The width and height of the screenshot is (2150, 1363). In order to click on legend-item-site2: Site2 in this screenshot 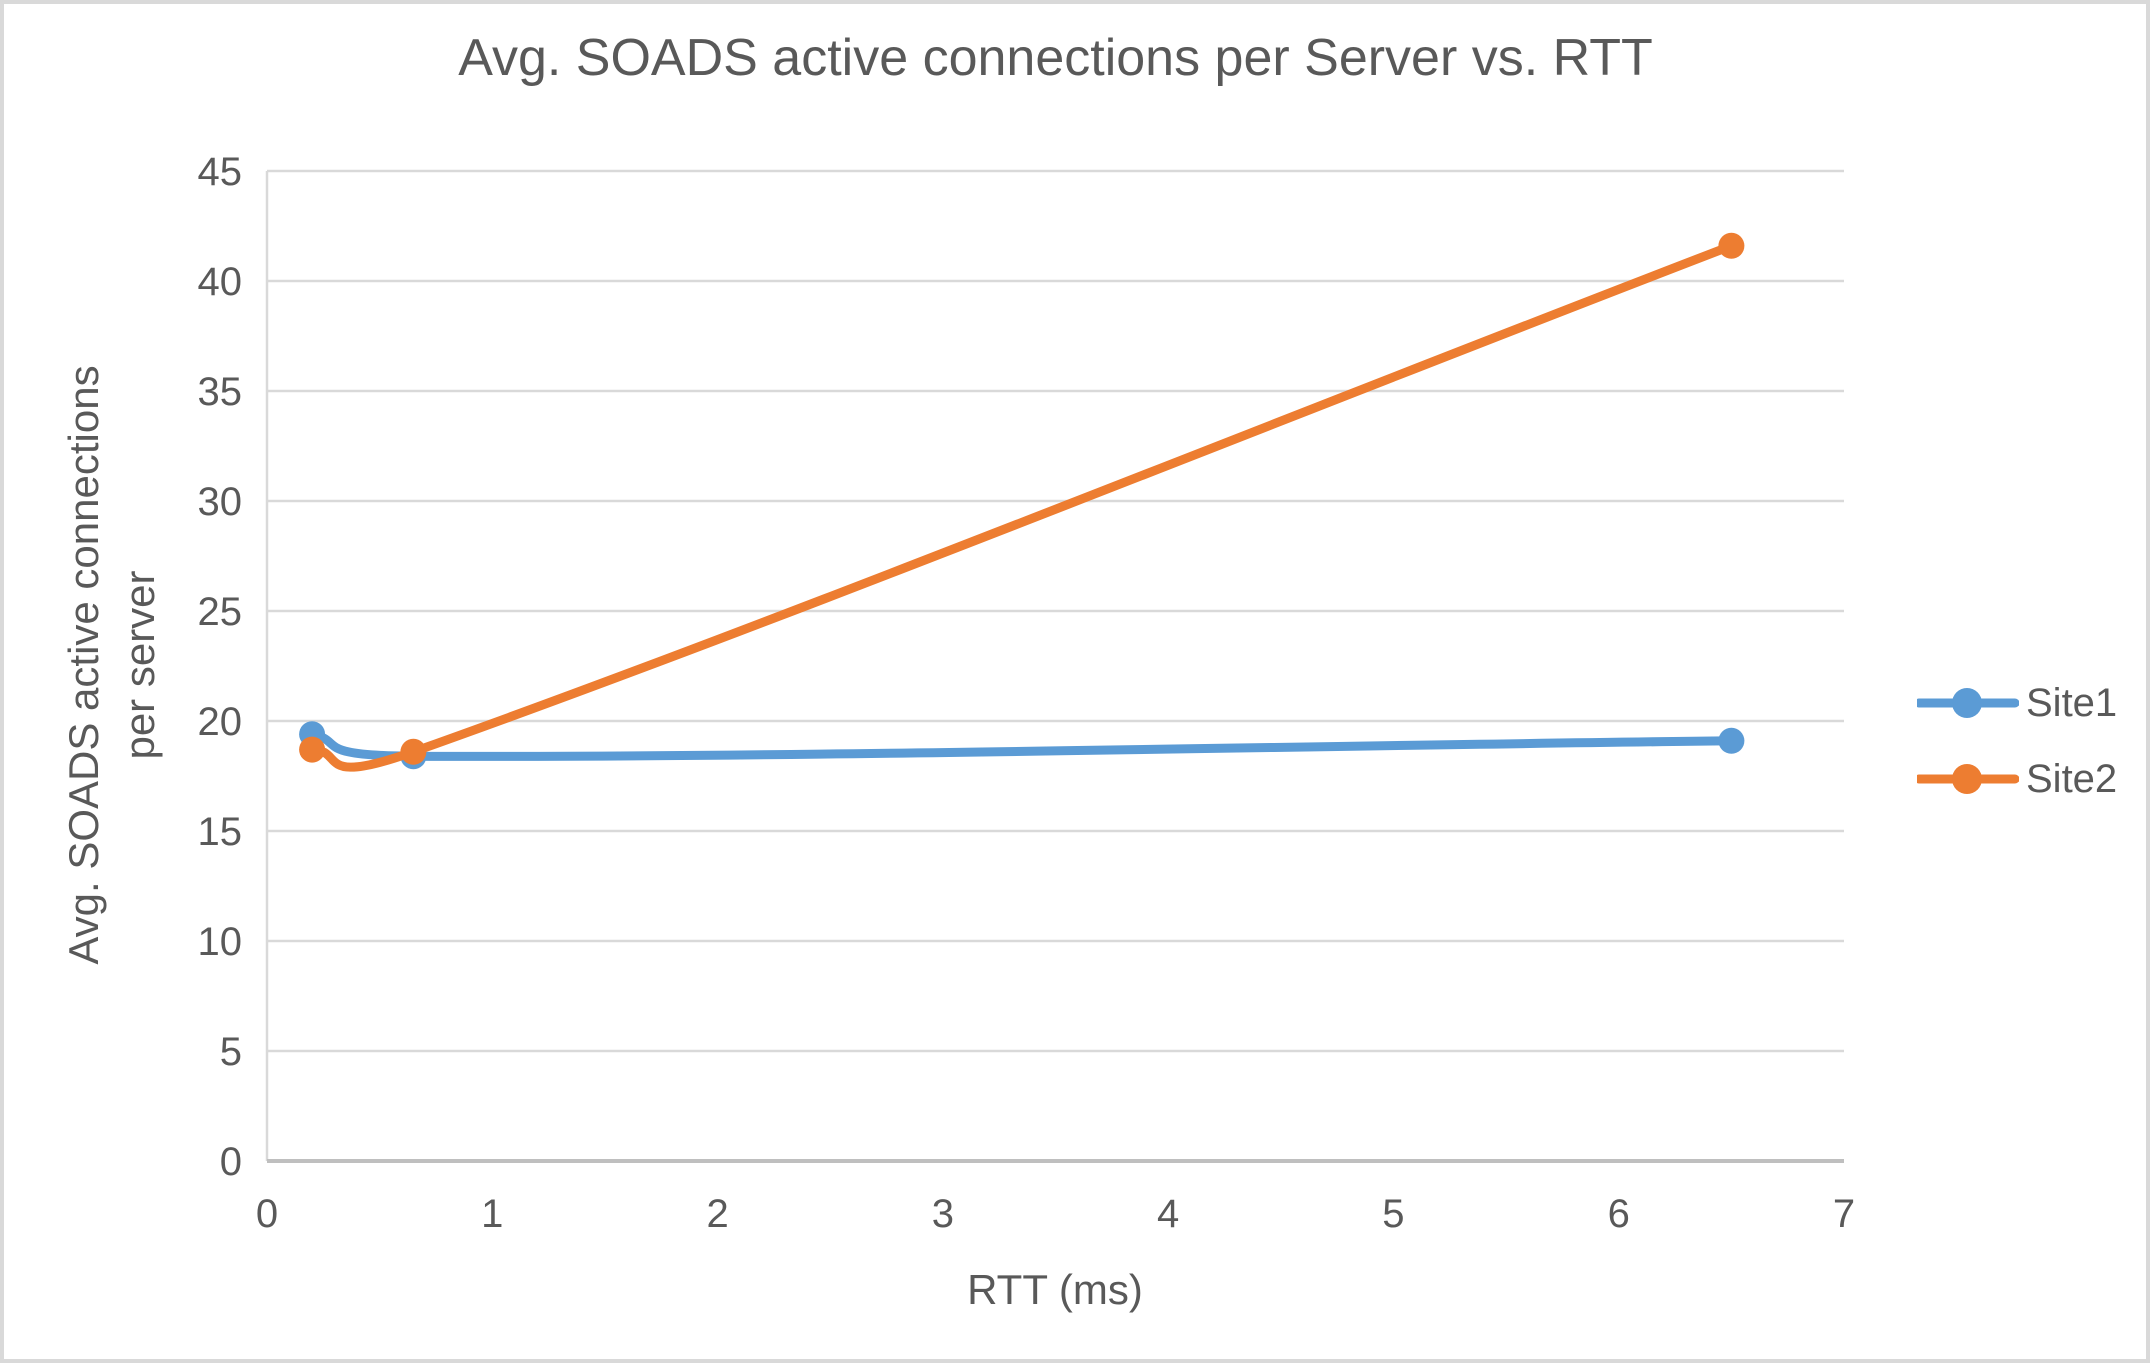, I will do `click(2017, 779)`.